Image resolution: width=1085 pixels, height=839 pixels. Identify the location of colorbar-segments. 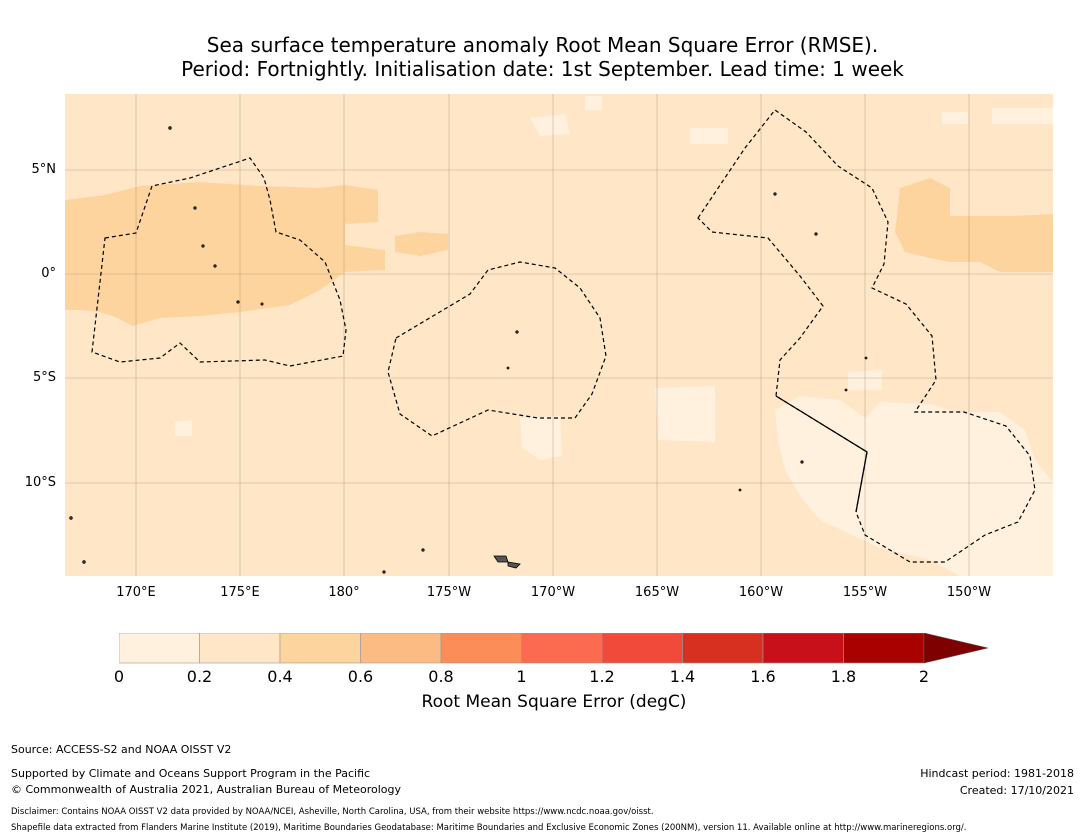
(522, 648).